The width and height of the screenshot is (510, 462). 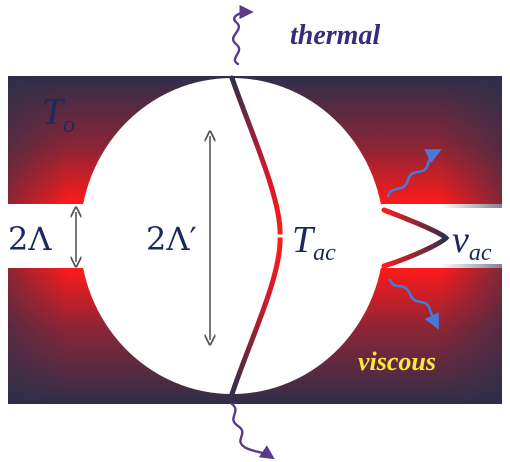 What do you see at coordinates (413, 304) in the screenshot?
I see `viscous-wave-lower-icon` at bounding box center [413, 304].